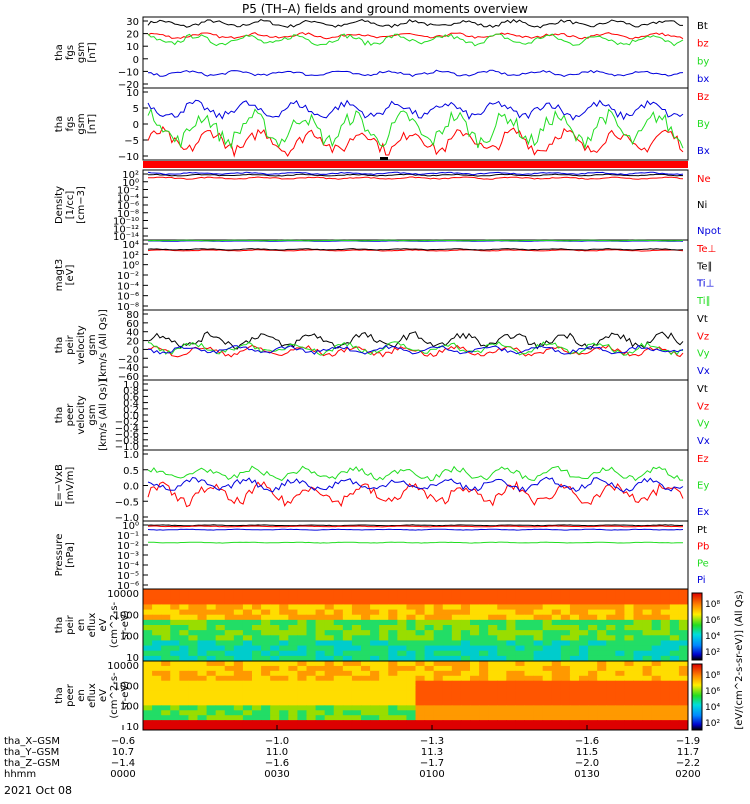 This screenshot has height=804, width=750. Describe the element at coordinates (416, 351) in the screenshot. I see `series-line-Vz` at that location.